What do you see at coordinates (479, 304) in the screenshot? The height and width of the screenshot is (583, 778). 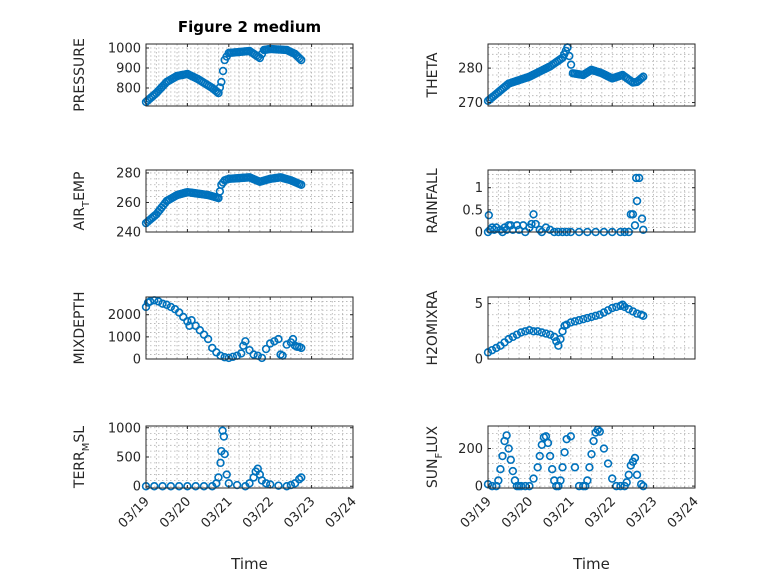 I see `y-tick-label: 5` at bounding box center [479, 304].